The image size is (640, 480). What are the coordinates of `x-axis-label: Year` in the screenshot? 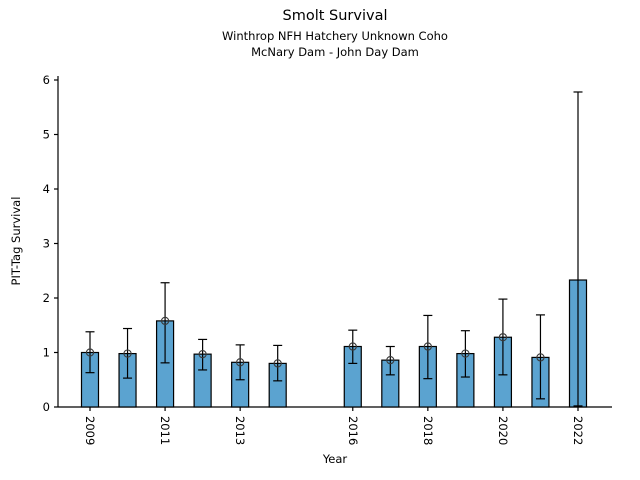 It's located at (335, 459).